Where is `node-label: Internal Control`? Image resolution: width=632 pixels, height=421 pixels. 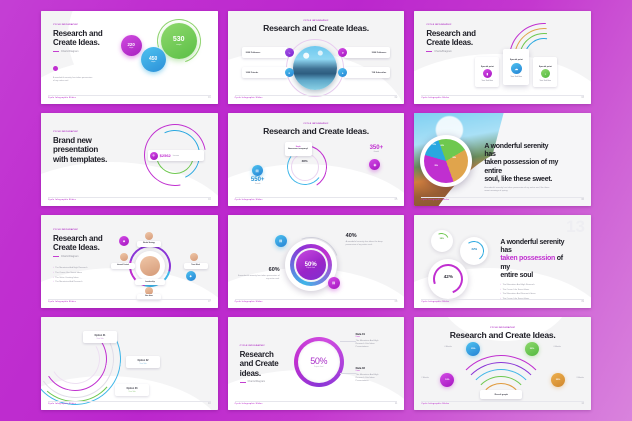
node-label: Internal Control is located at coordinates (123, 266).